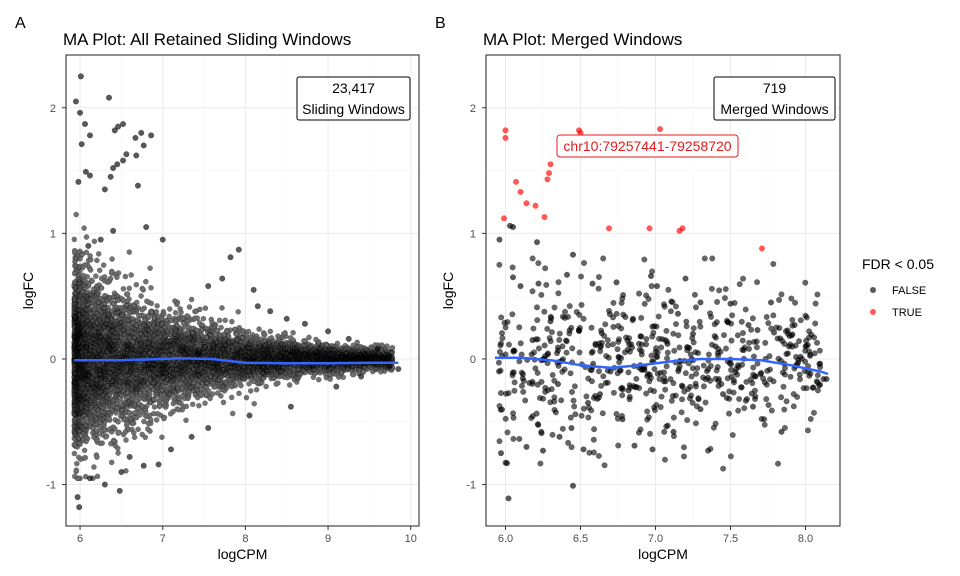 The width and height of the screenshot is (960, 576). I want to click on panel-a-xtick-label: 10, so click(411, 539).